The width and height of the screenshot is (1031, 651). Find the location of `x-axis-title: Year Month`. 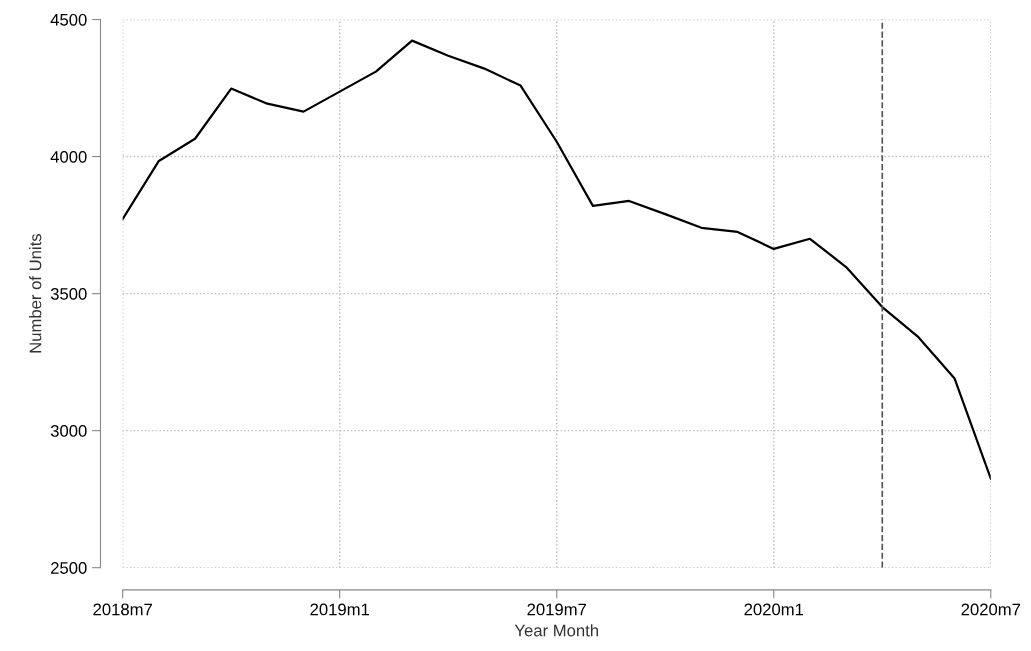

x-axis-title: Year Month is located at coordinates (556, 630).